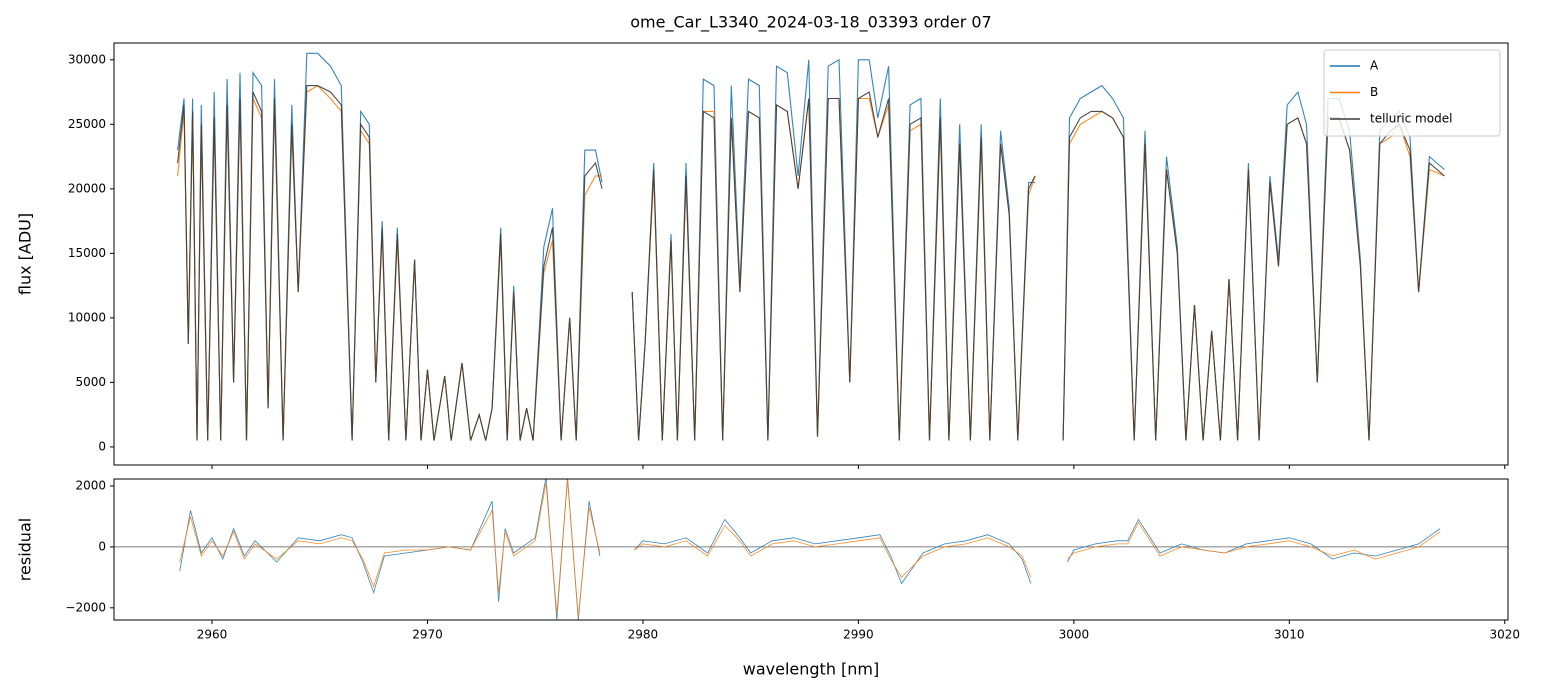  What do you see at coordinates (1411, 119) in the screenshot?
I see `legend-label: telluric model` at bounding box center [1411, 119].